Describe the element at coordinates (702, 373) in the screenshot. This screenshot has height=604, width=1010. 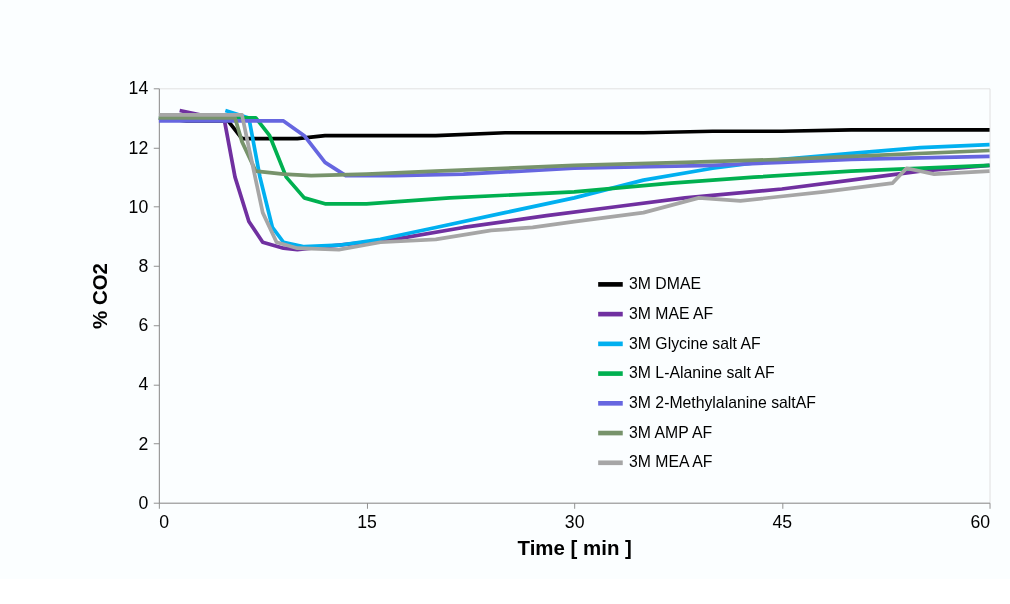
I see `legend-label: 3M L-Alanine salt AF` at that location.